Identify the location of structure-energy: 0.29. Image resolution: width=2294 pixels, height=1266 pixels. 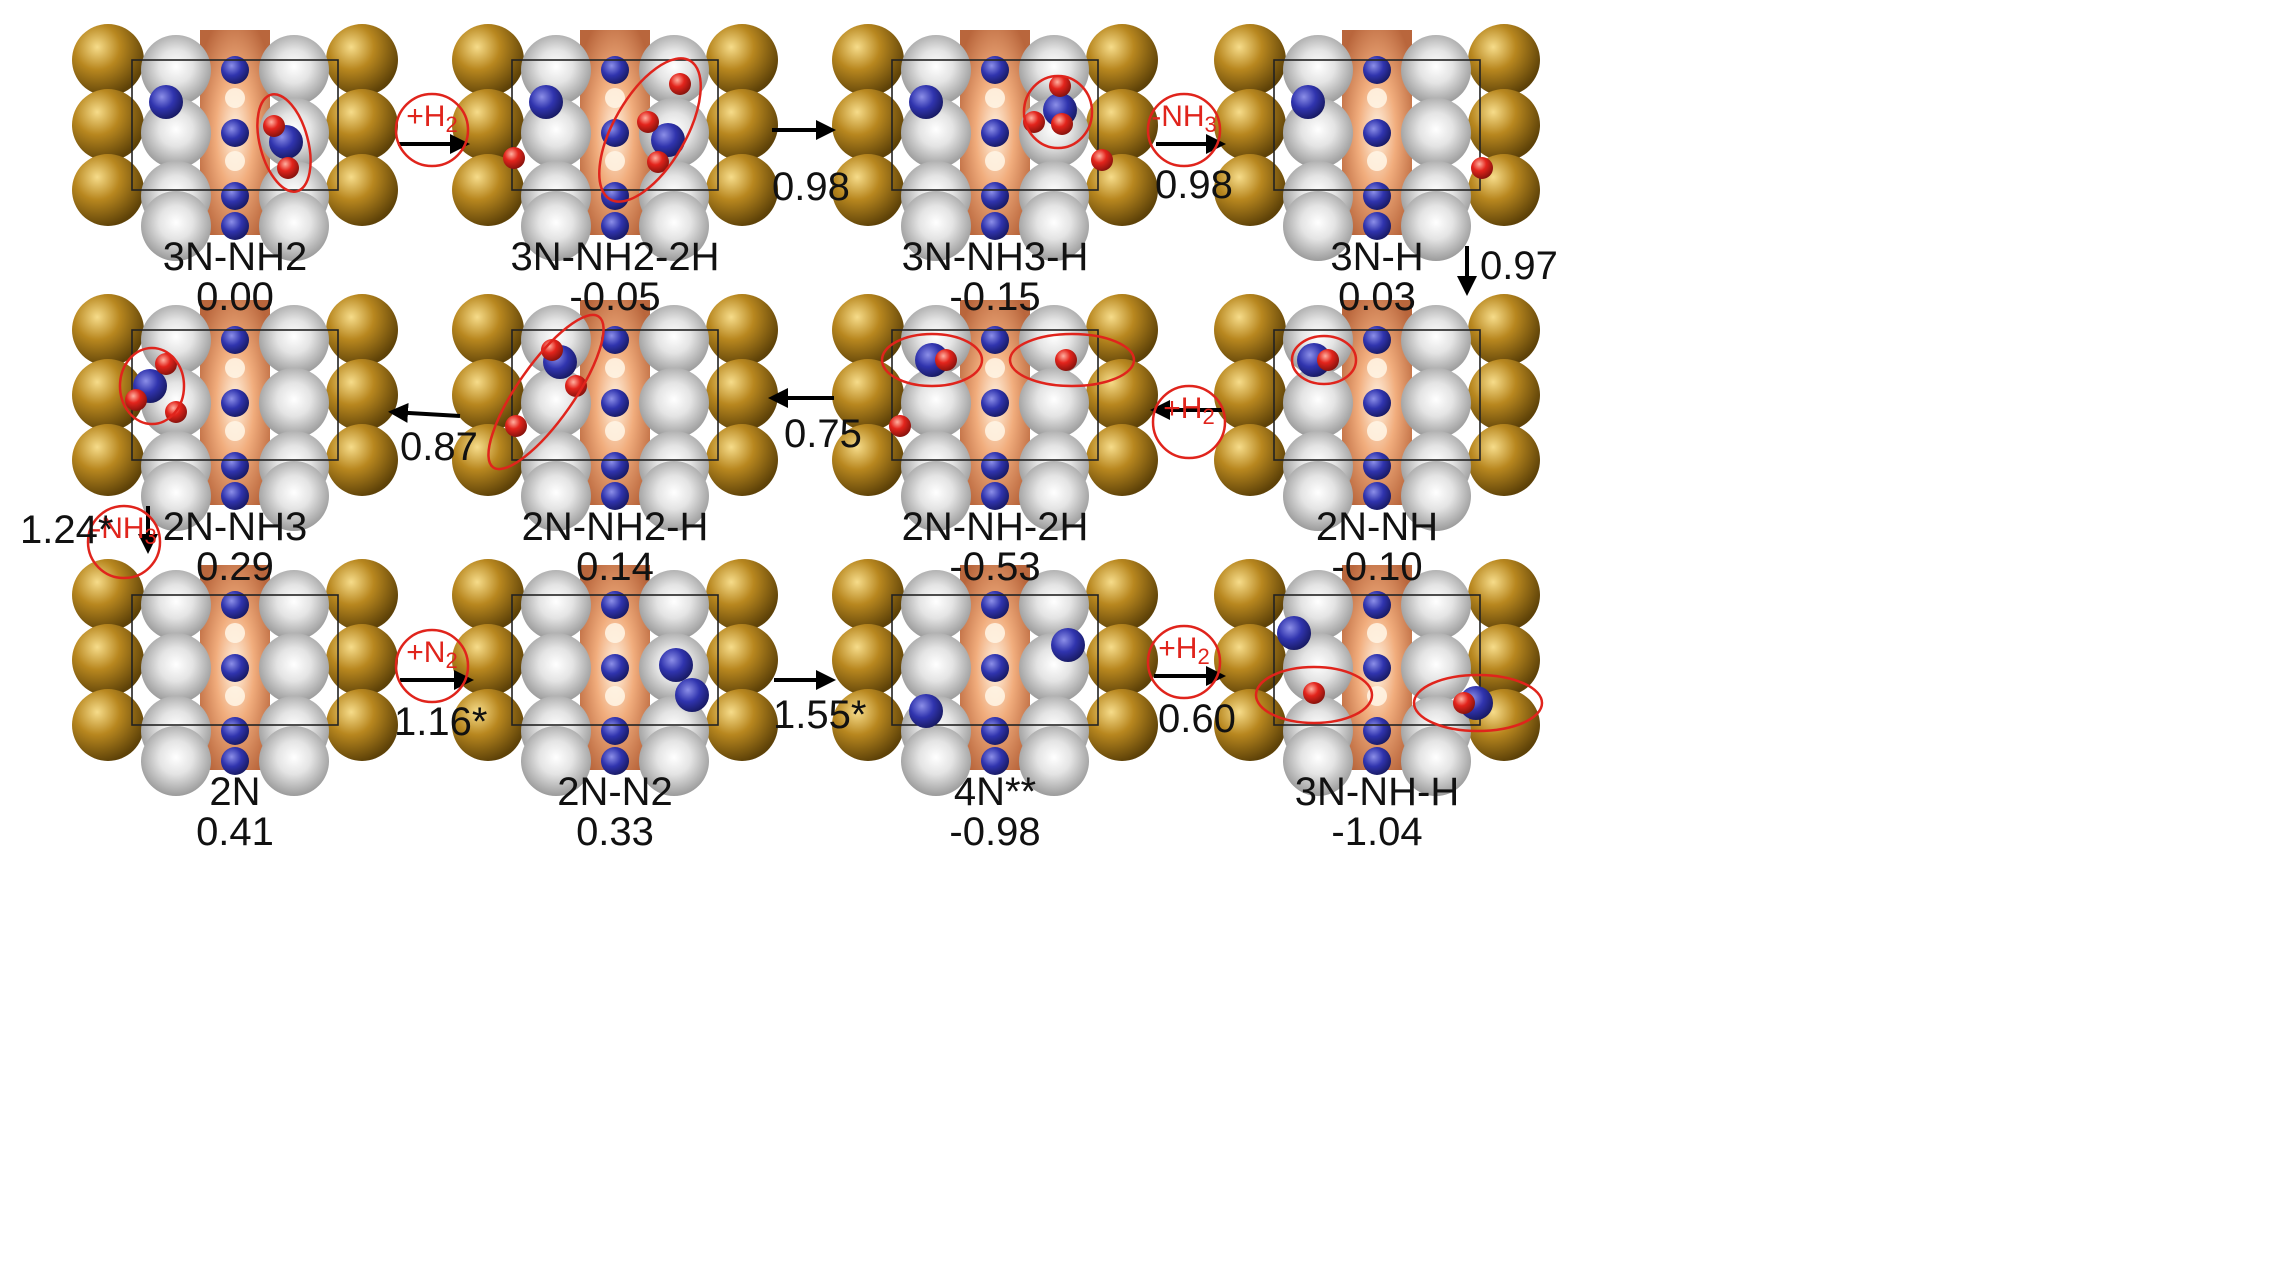
(235, 567).